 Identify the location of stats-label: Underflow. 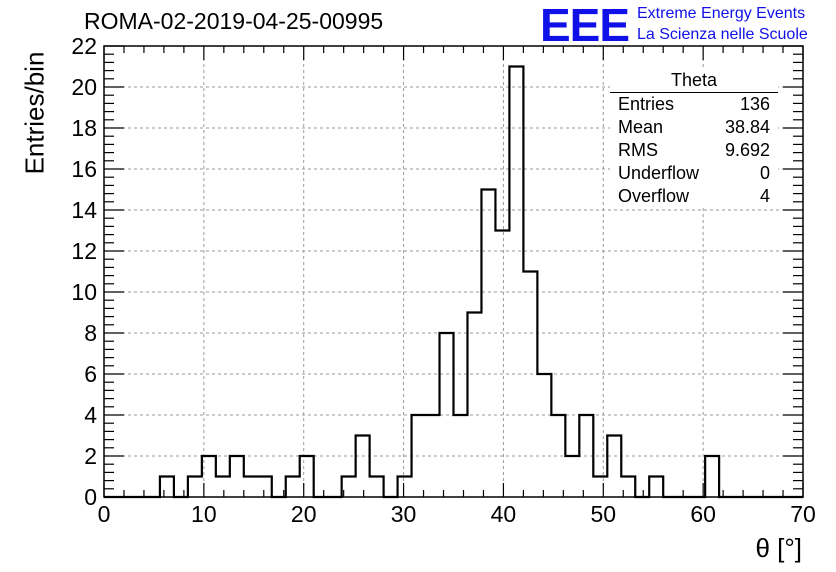
(659, 173).